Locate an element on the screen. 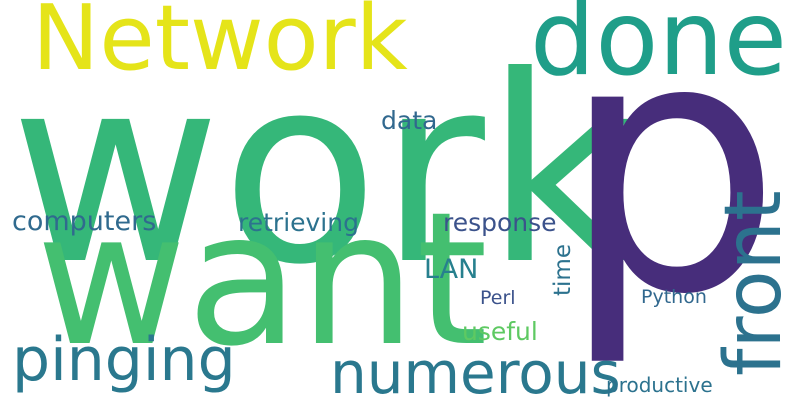 Image resolution: width=800 pixels, height=400 pixels. word-retrieving: retrieving is located at coordinates (298, 222).